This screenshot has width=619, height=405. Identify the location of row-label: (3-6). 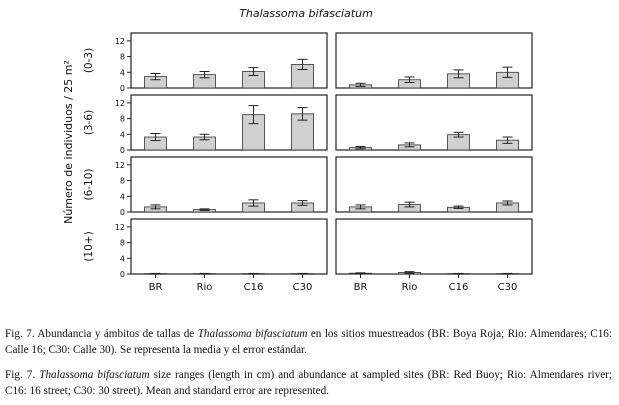
(89, 122).